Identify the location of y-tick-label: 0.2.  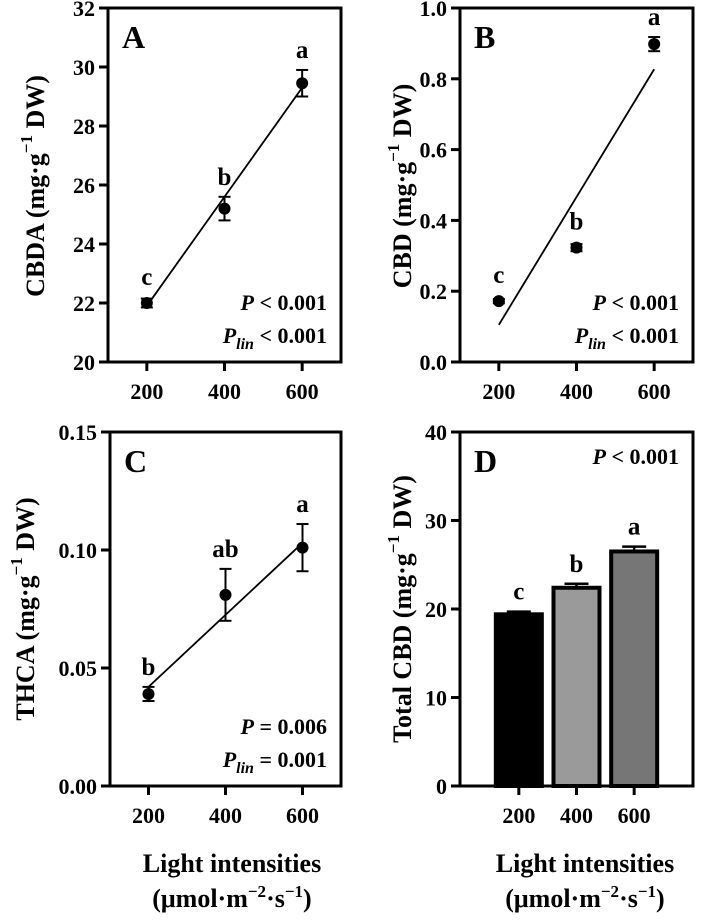
(434, 291).